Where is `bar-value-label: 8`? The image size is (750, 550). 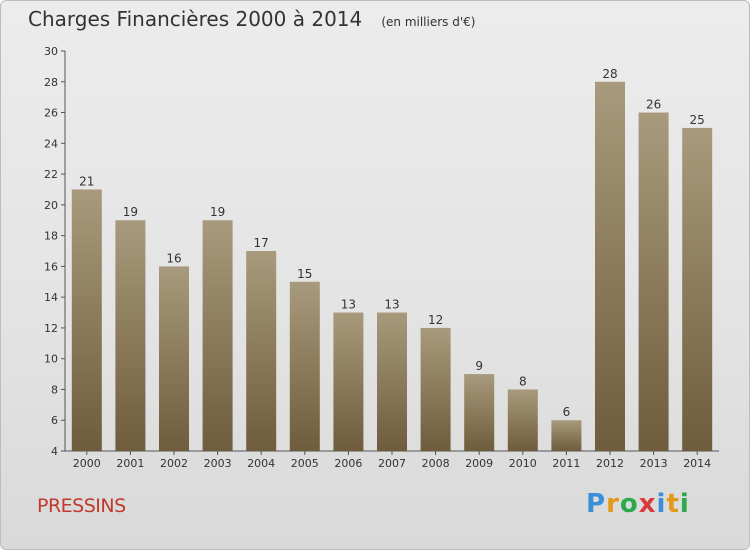
bar-value-label: 8 is located at coordinates (523, 381).